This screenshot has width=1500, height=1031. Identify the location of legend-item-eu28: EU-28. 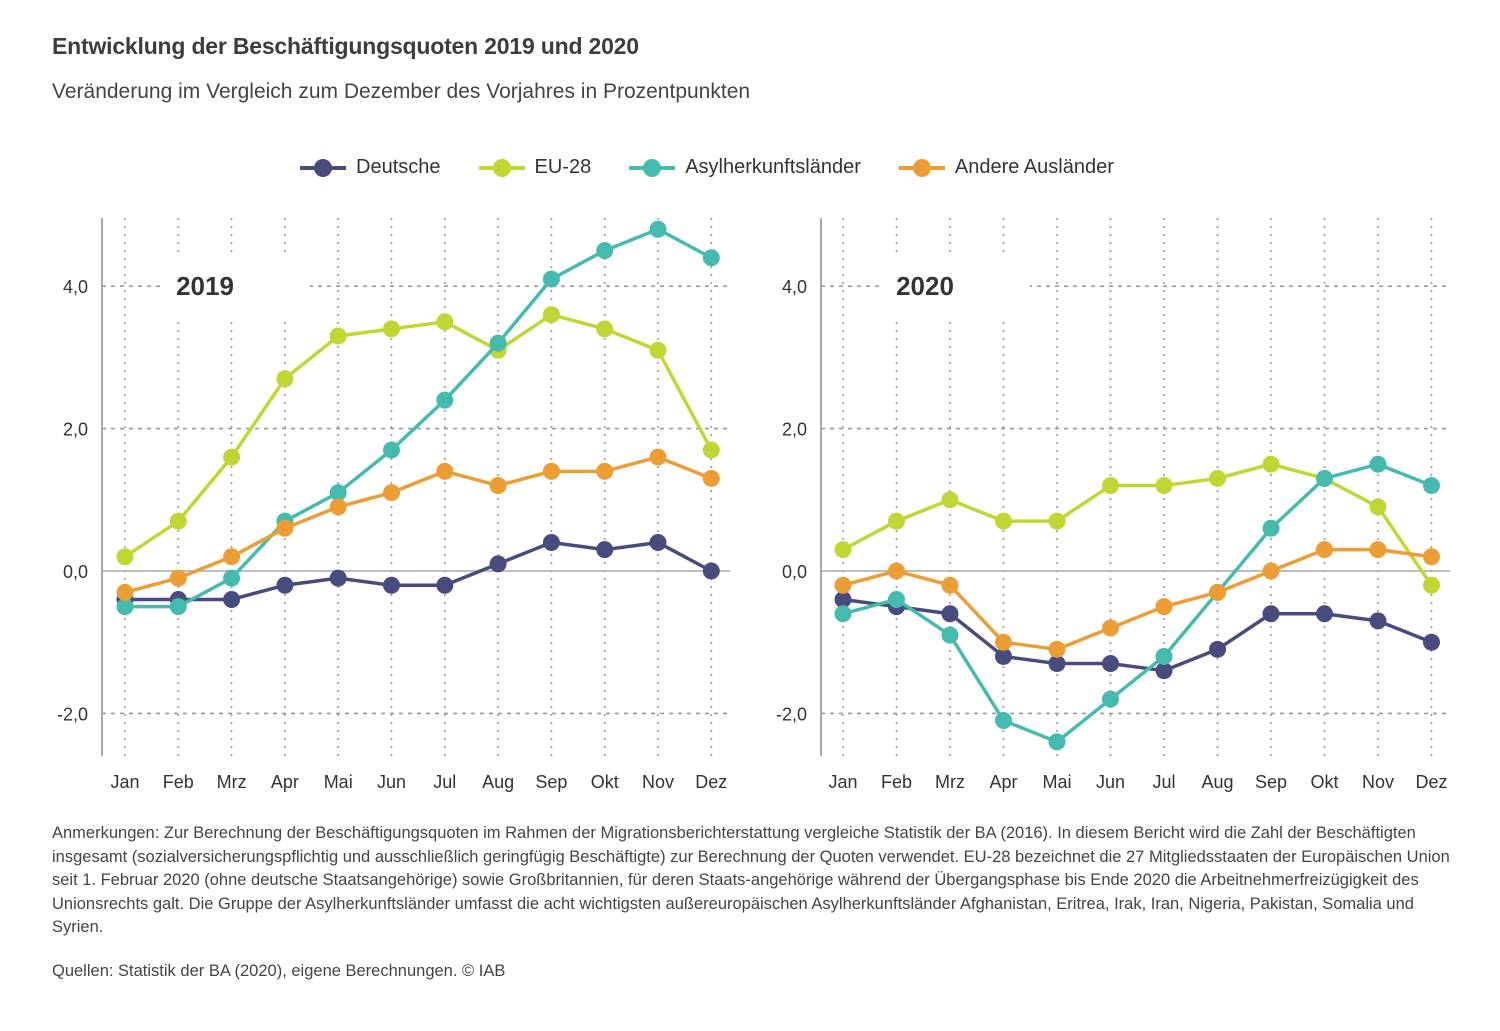
(535, 167).